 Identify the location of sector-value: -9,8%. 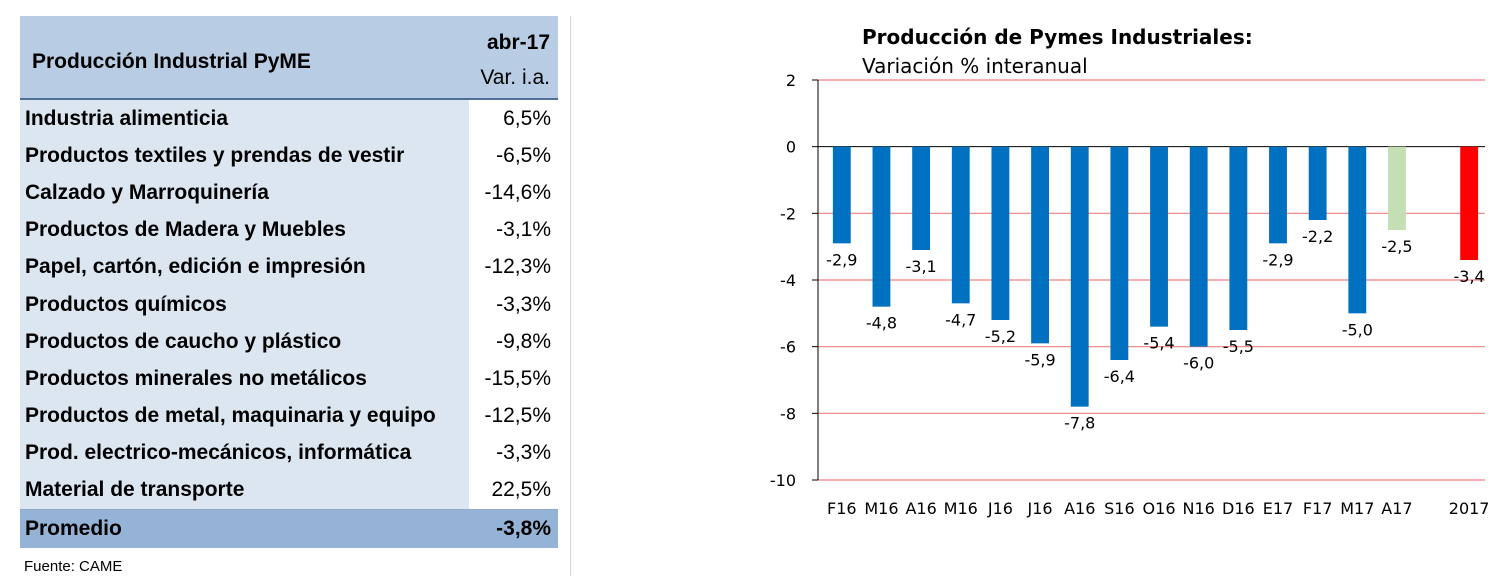
(523, 341).